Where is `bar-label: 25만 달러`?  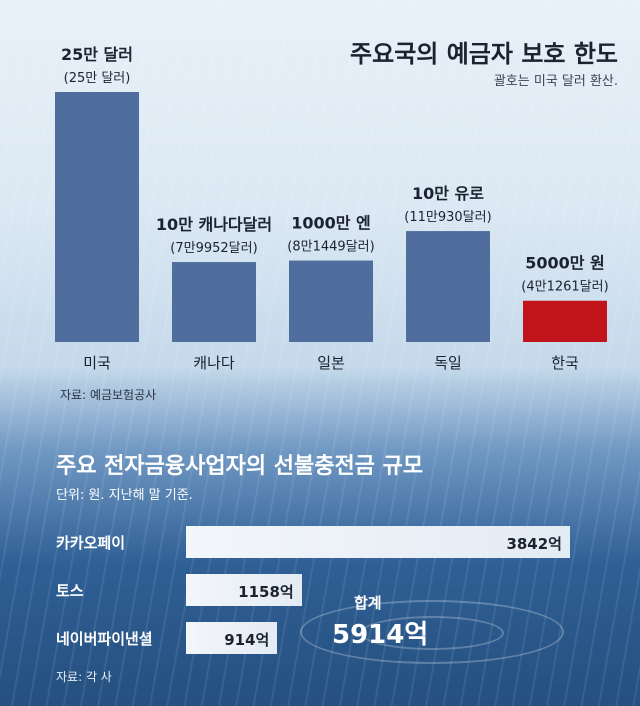
bar-label: 25만 달러 is located at coordinates (97, 54).